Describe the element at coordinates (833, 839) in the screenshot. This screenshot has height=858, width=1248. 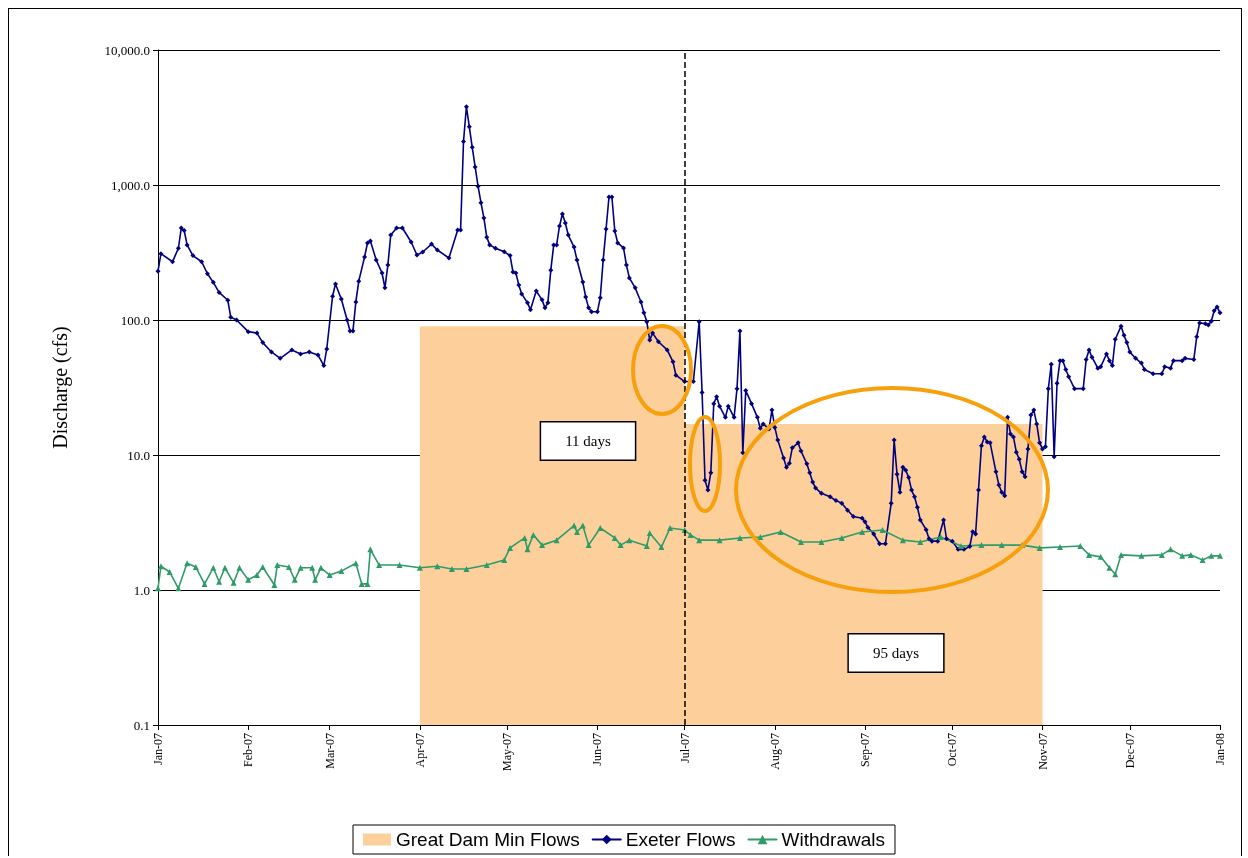
I see `legend-label: Withdrawals` at that location.